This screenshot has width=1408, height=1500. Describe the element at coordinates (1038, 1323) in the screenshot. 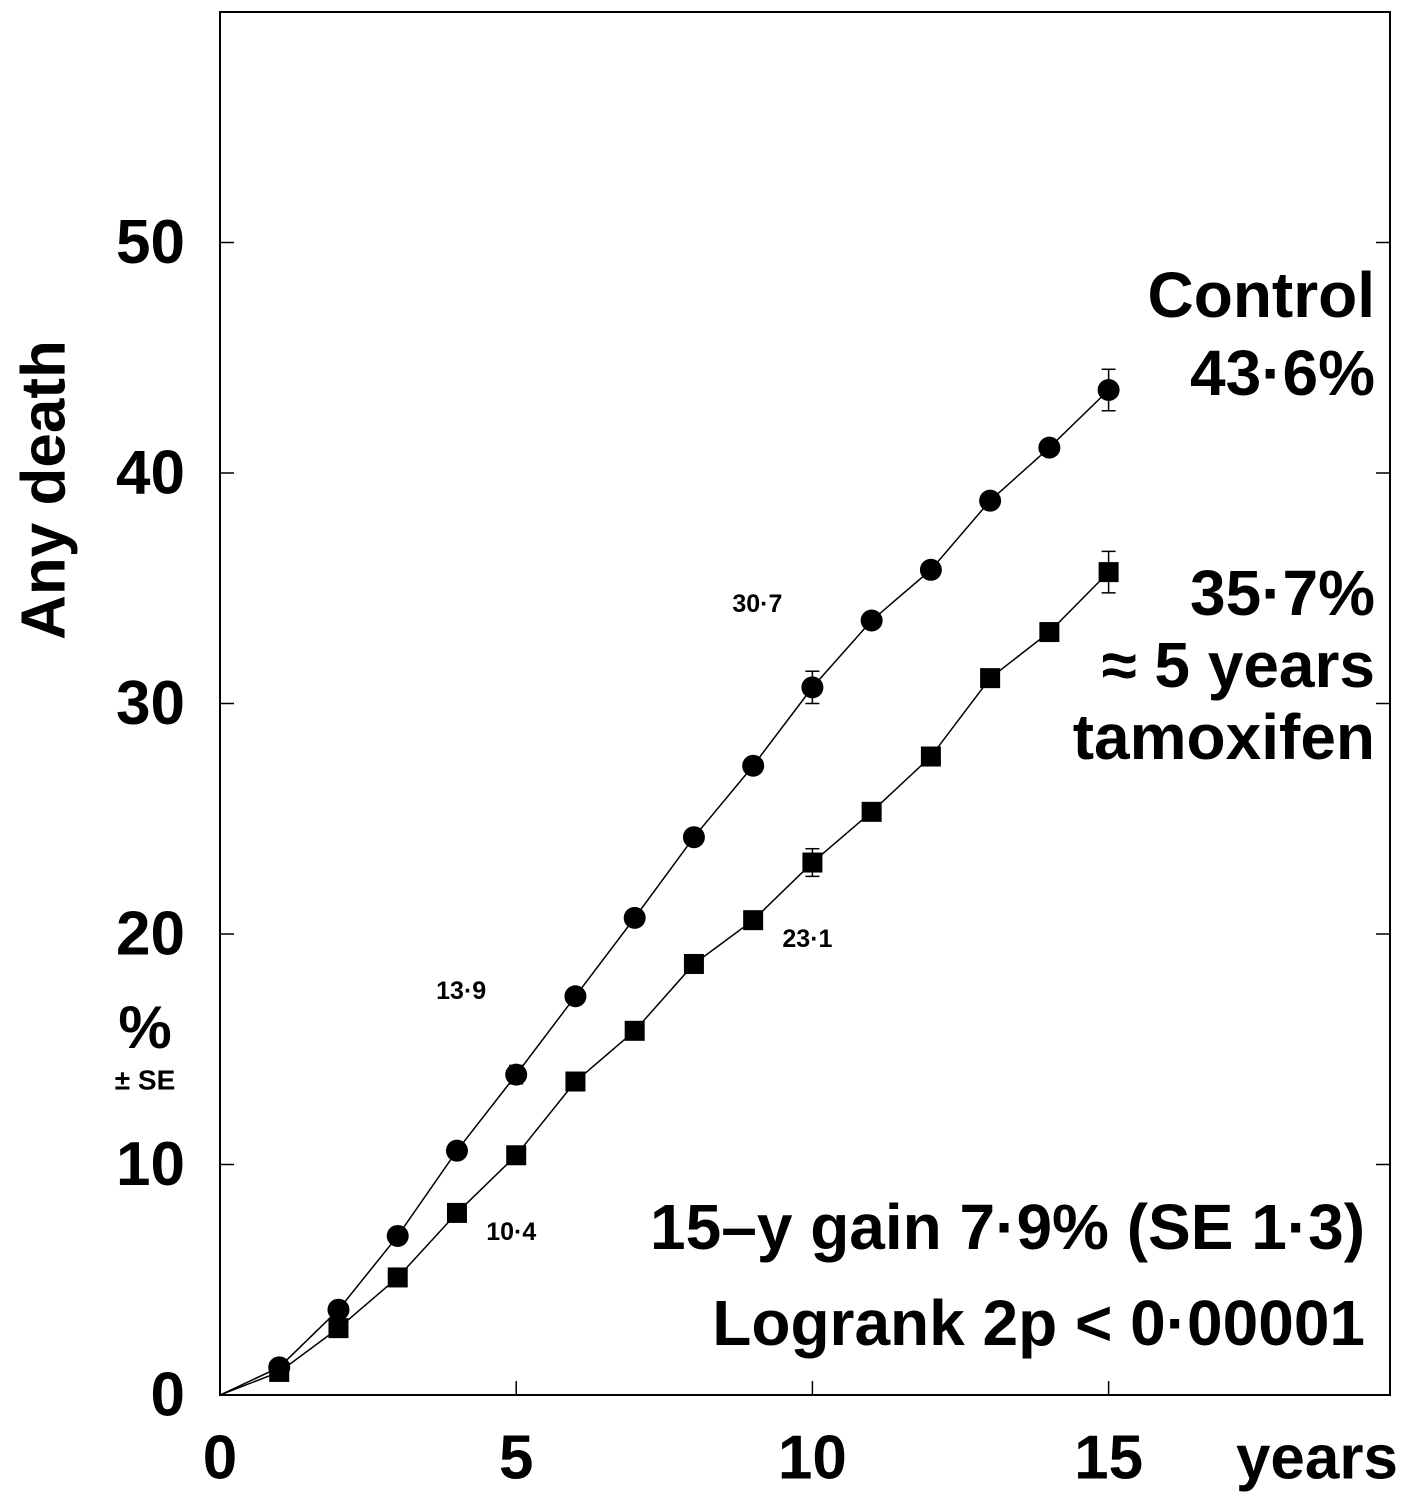

I see `annotation: Logrank 2p < 0·00001` at that location.